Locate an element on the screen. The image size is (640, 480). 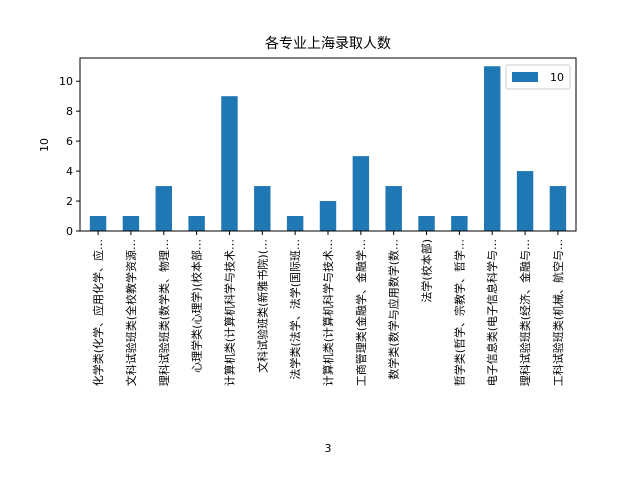
x-axis-label: 3 is located at coordinates (328, 448).